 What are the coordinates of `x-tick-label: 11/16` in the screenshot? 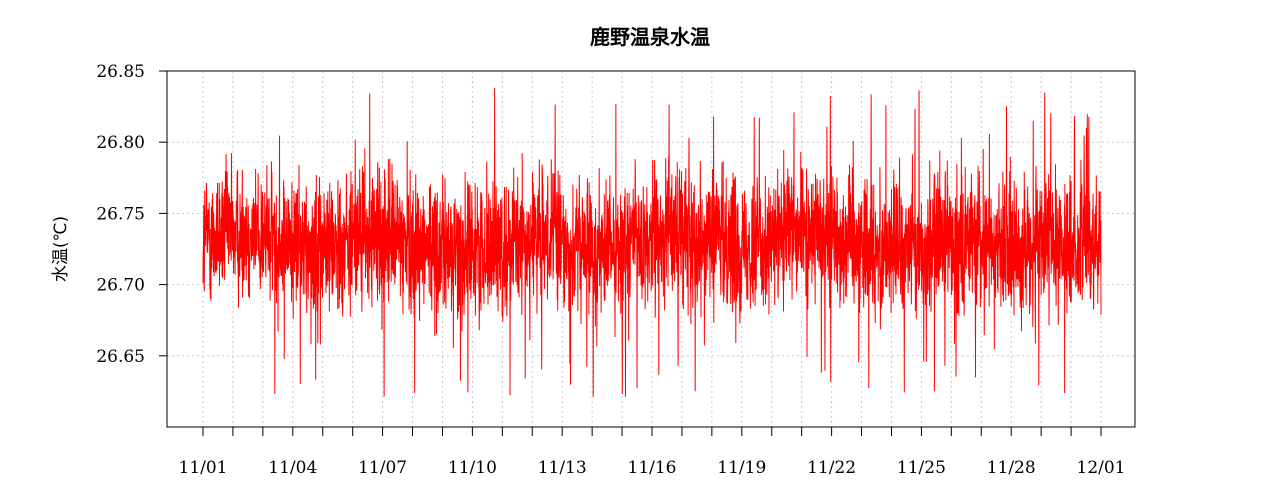 It's located at (652, 468).